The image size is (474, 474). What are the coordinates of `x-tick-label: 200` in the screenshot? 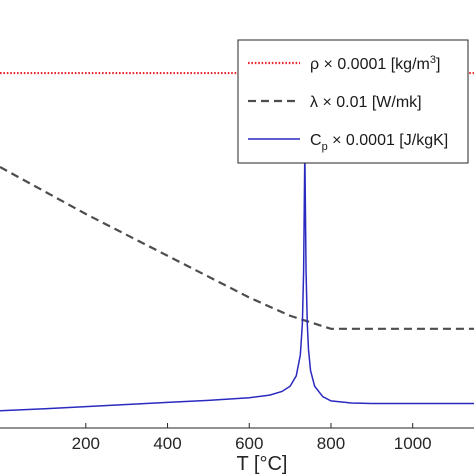 It's located at (86, 443).